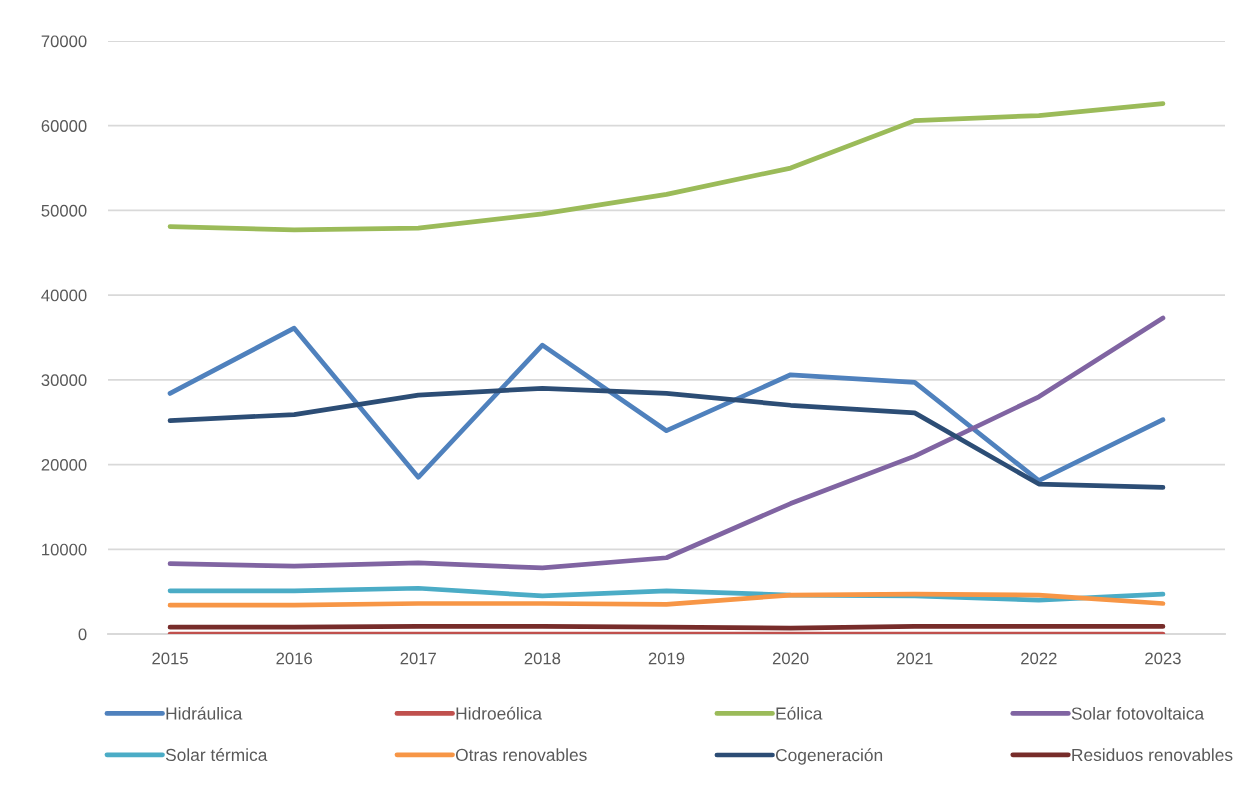  What do you see at coordinates (1163, 658) in the screenshot?
I see `x-tick-label: 2023` at bounding box center [1163, 658].